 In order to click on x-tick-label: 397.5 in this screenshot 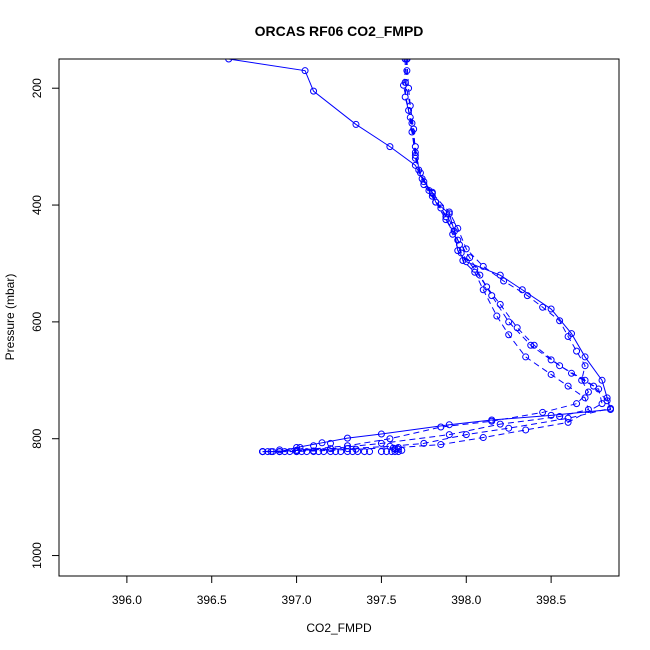, I will do `click(381, 600)`.